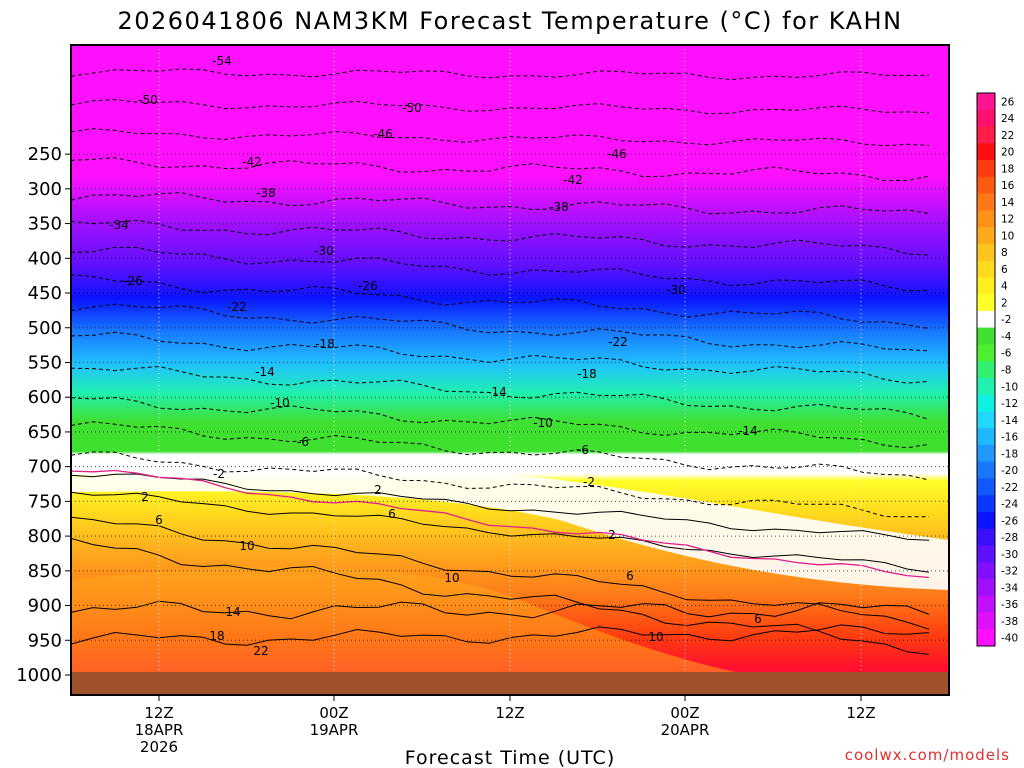 This screenshot has height=768, width=1024. I want to click on colorbar-label: 8, so click(1004, 253).